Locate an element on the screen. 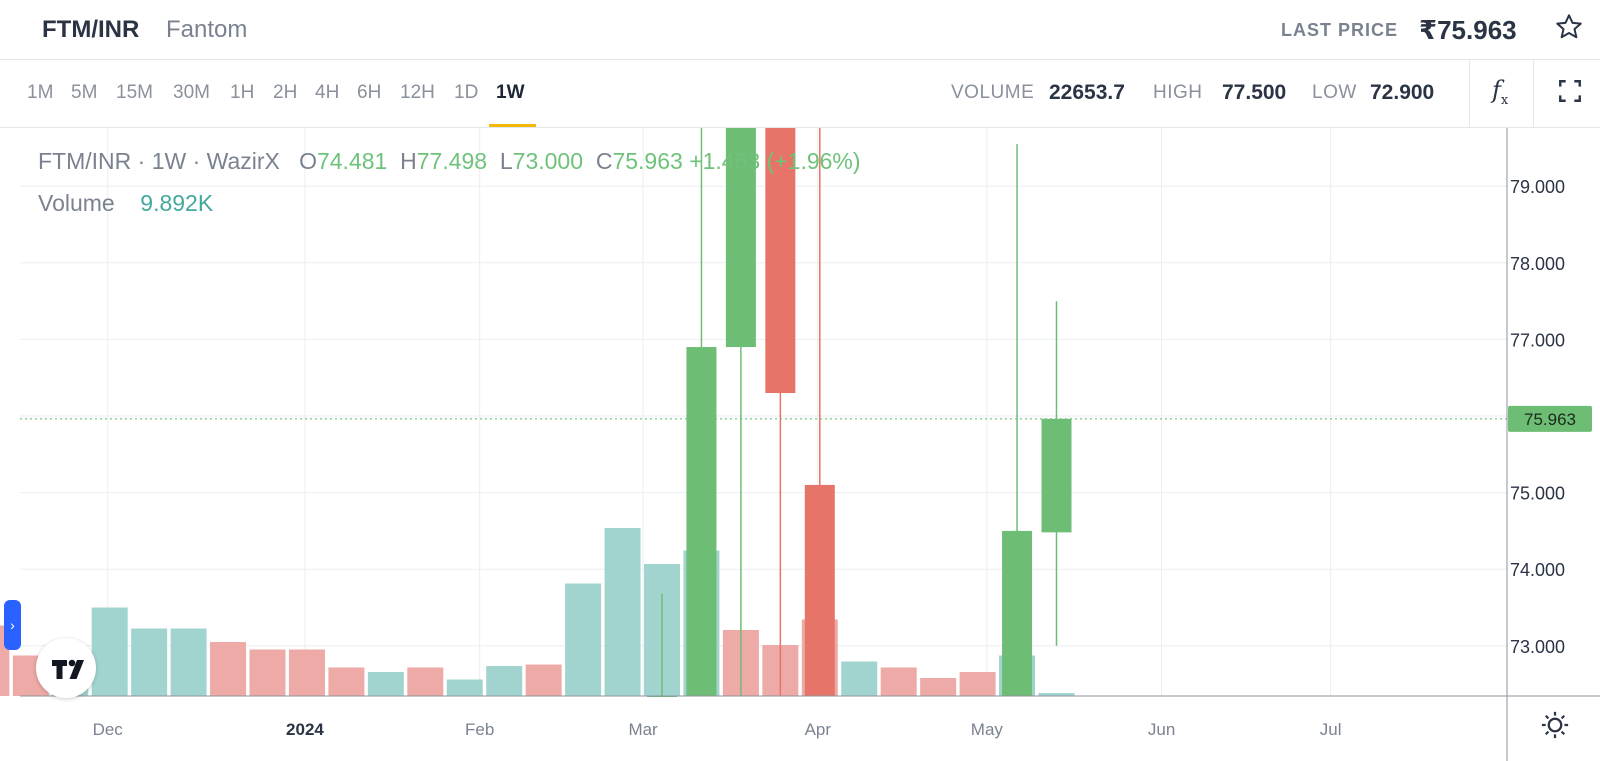 The image size is (1600, 761). timeframe-5m: 5M is located at coordinates (84, 92).